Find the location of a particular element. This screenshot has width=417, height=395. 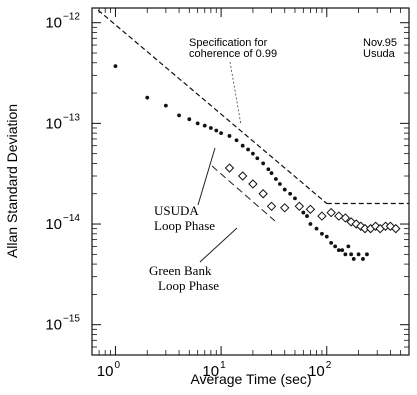

spec-annotation-line1: Specification for is located at coordinates (228, 43).